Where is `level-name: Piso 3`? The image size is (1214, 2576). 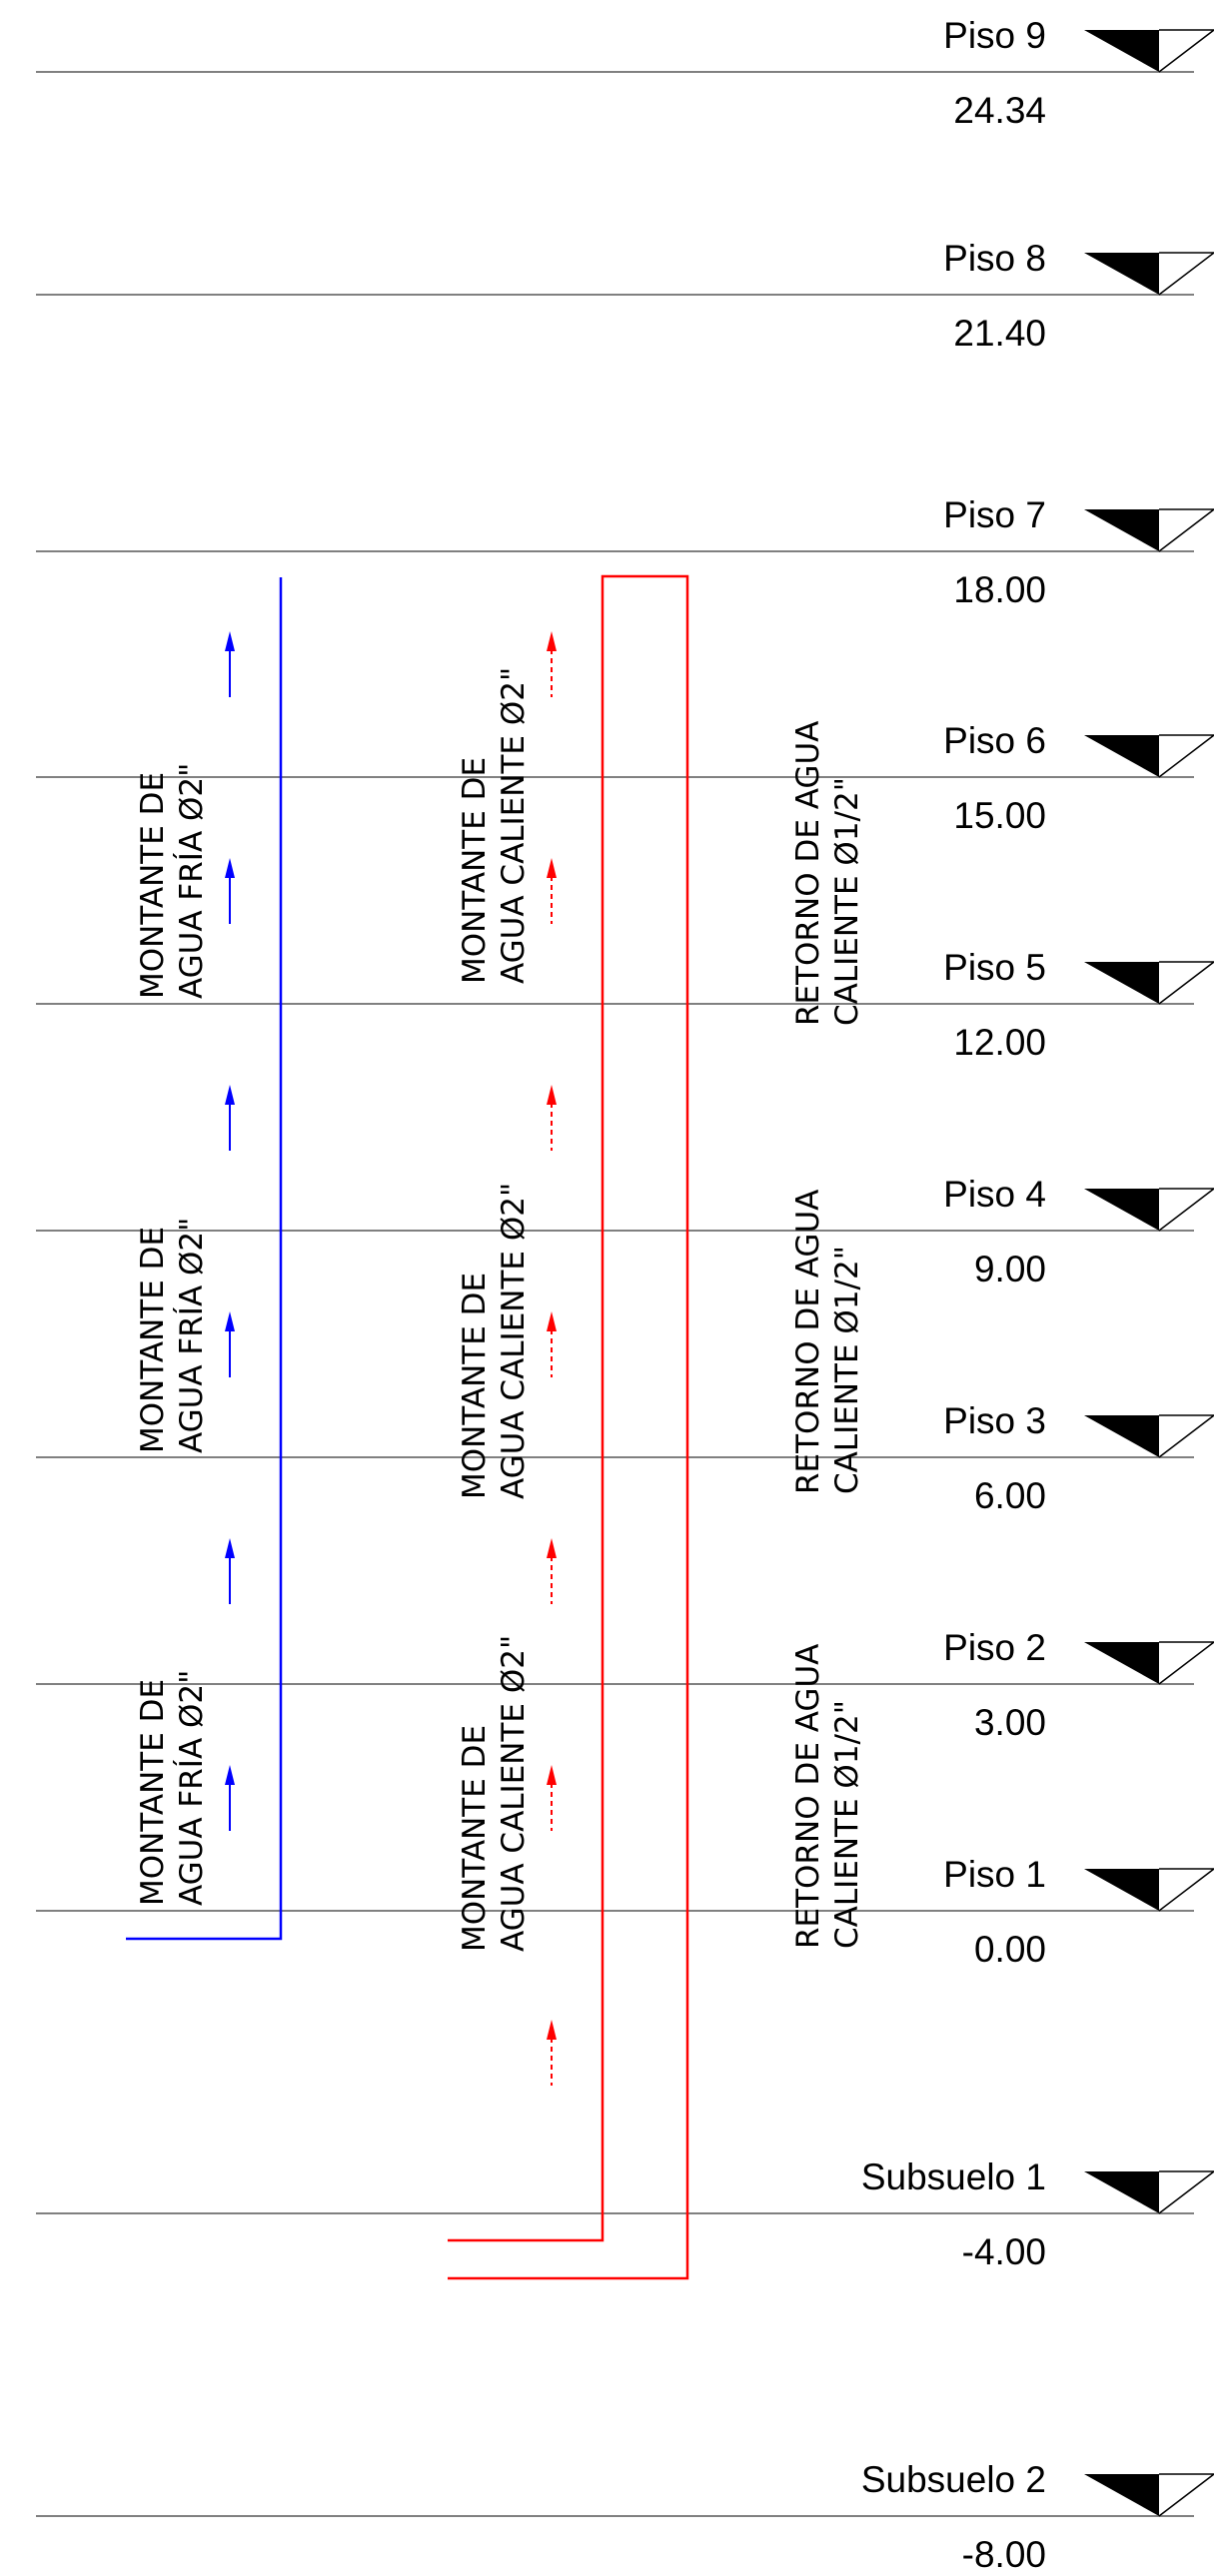
level-name: Piso 3 is located at coordinates (995, 1421).